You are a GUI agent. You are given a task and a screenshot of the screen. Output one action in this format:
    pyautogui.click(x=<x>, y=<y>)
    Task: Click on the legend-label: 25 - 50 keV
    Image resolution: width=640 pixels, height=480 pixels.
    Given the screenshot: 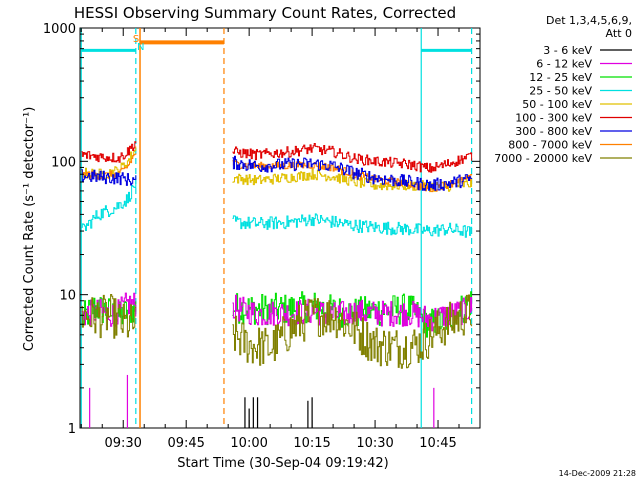 What is the action you would take?
    pyautogui.click(x=560, y=91)
    